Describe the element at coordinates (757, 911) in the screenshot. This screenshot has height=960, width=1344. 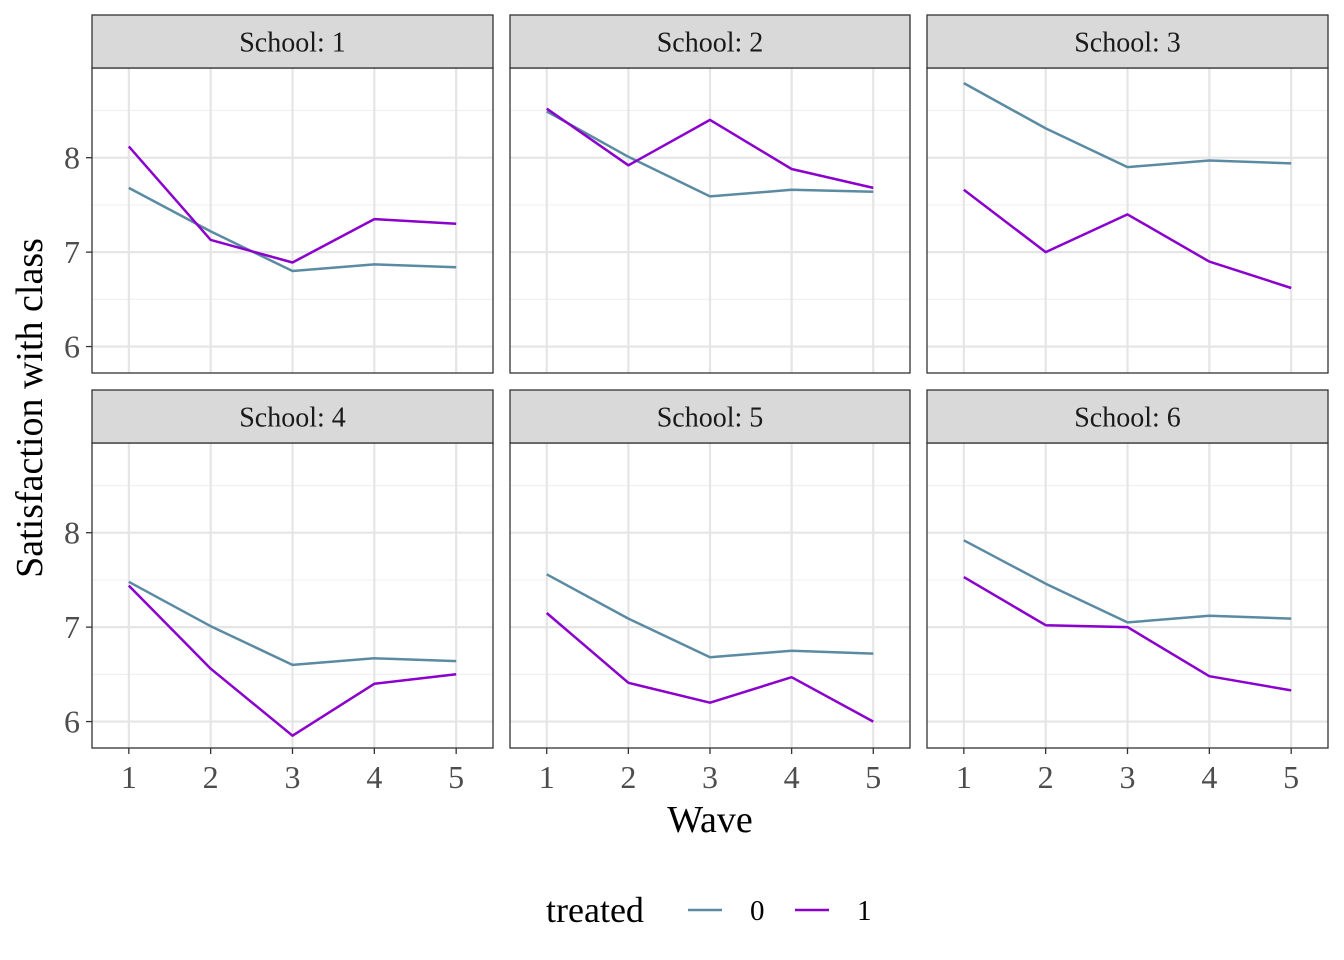
I see `legend-label-0: 0` at that location.